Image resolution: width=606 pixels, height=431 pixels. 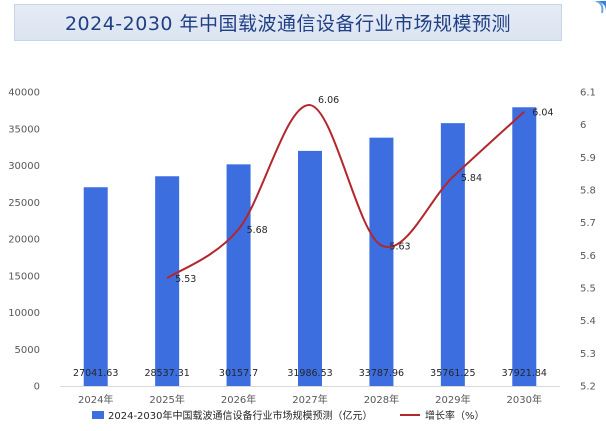 I want to click on x-axis-tick-label: 2028年, so click(x=381, y=399).